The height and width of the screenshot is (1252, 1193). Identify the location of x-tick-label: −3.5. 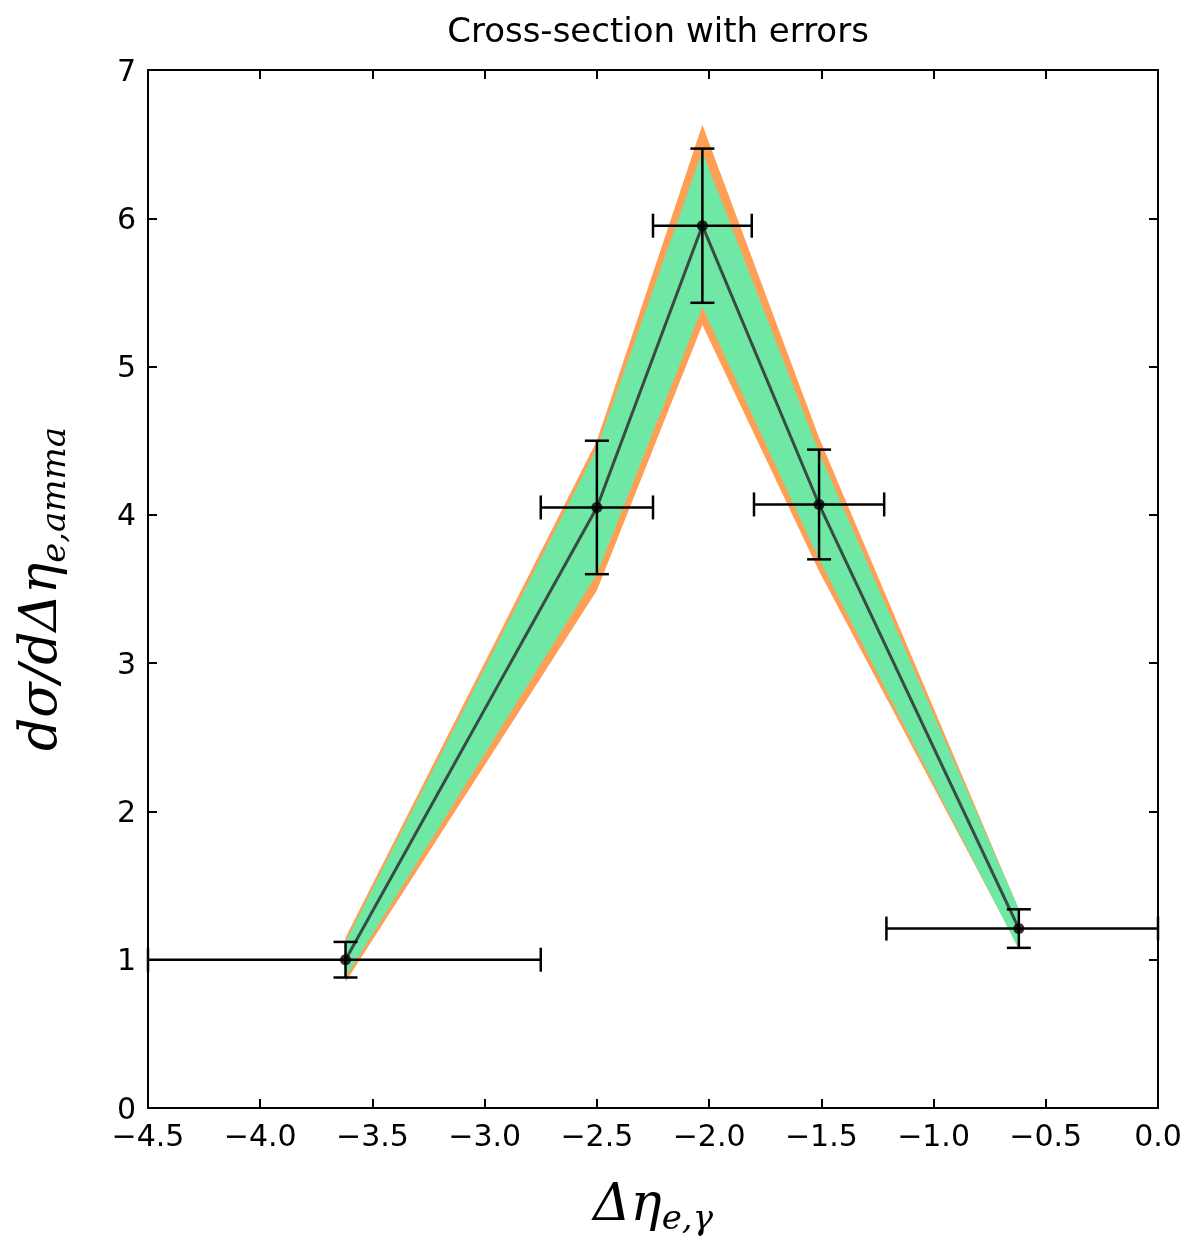
(372, 1135).